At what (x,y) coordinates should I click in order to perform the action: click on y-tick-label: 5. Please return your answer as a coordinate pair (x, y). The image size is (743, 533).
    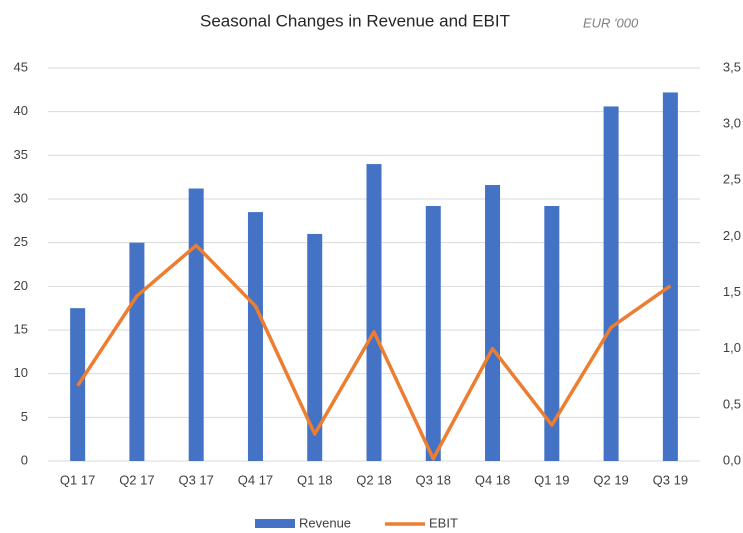
    Looking at the image, I should click on (24, 416).